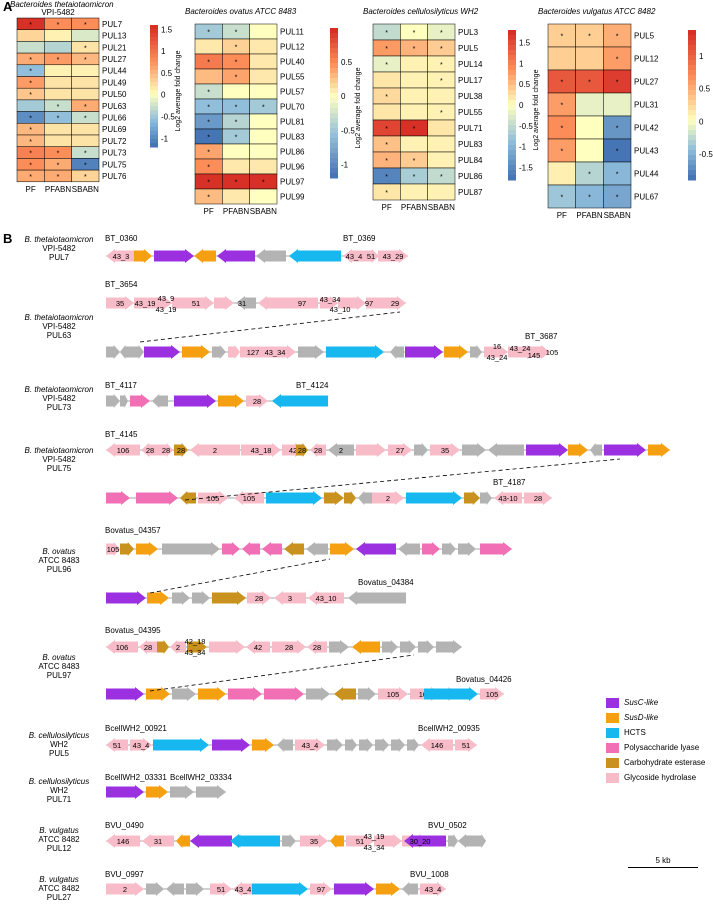 The width and height of the screenshot is (713, 910). Describe the element at coordinates (289, 647) in the screenshot. I see `gene-family-label: 28` at that location.